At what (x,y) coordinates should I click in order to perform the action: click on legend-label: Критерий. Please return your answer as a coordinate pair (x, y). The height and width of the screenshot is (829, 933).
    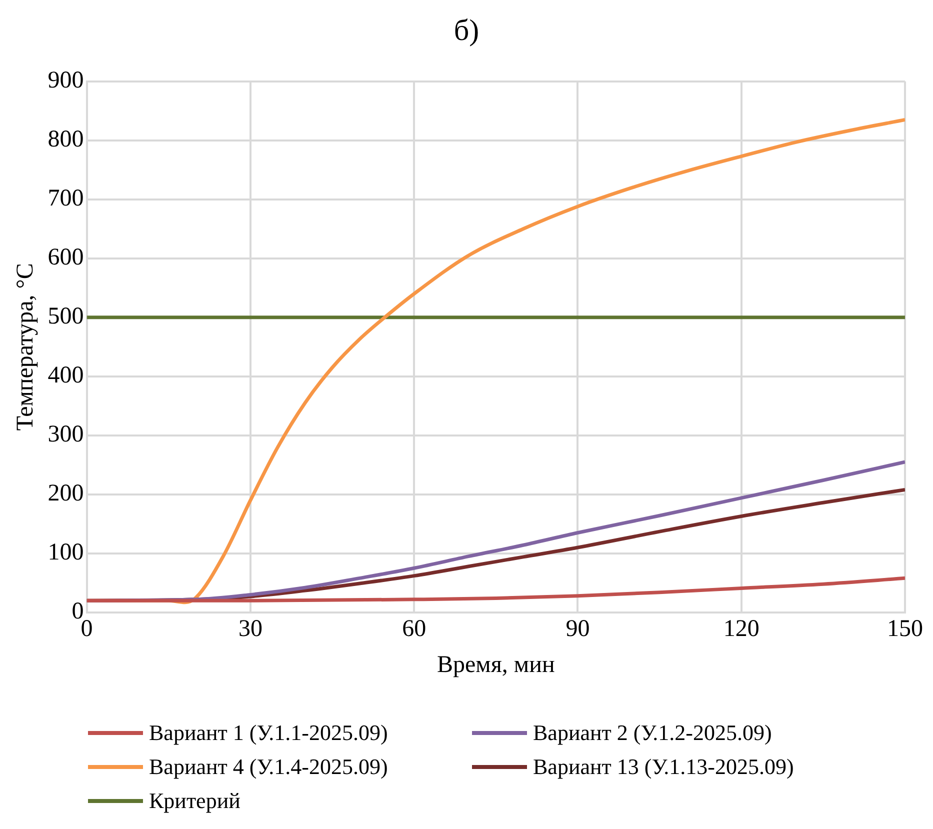
    Looking at the image, I should click on (194, 801).